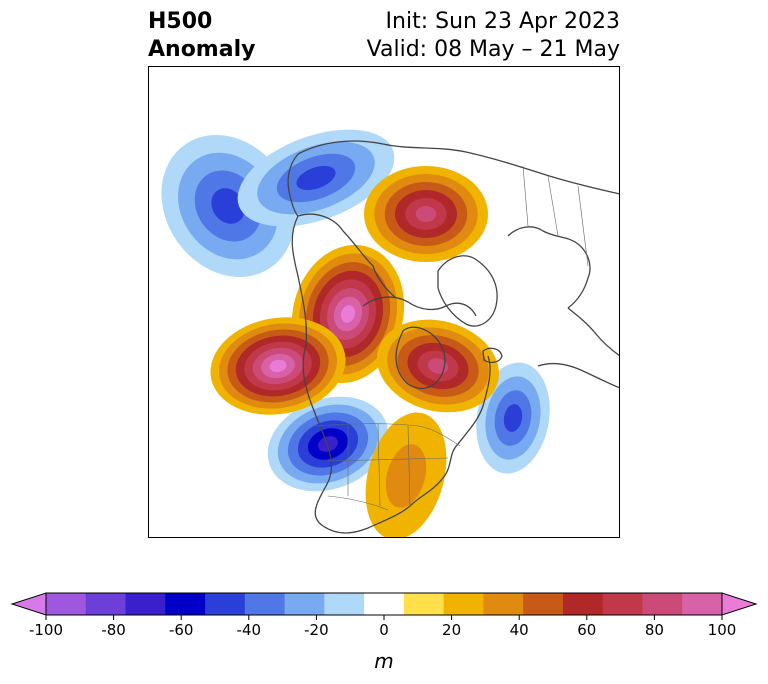  Describe the element at coordinates (358, 503) in the screenshot. I see `border-us-mexico` at that location.